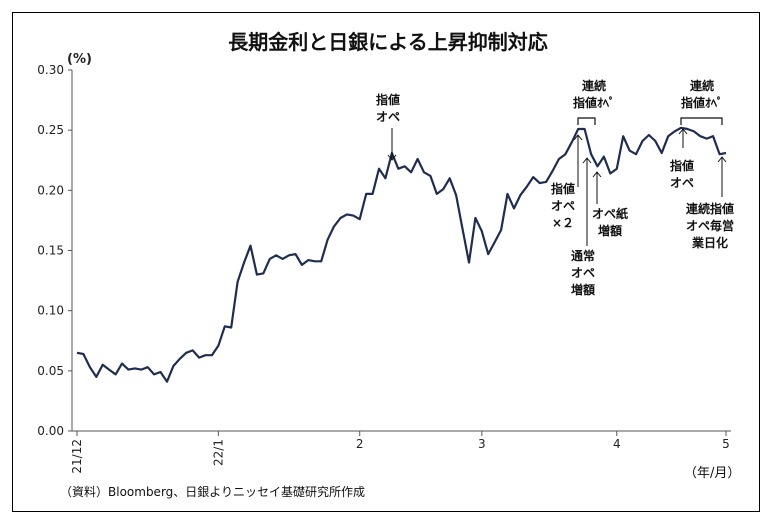  Describe the element at coordinates (360, 444) in the screenshot. I see `x-tick-label: 2` at that location.